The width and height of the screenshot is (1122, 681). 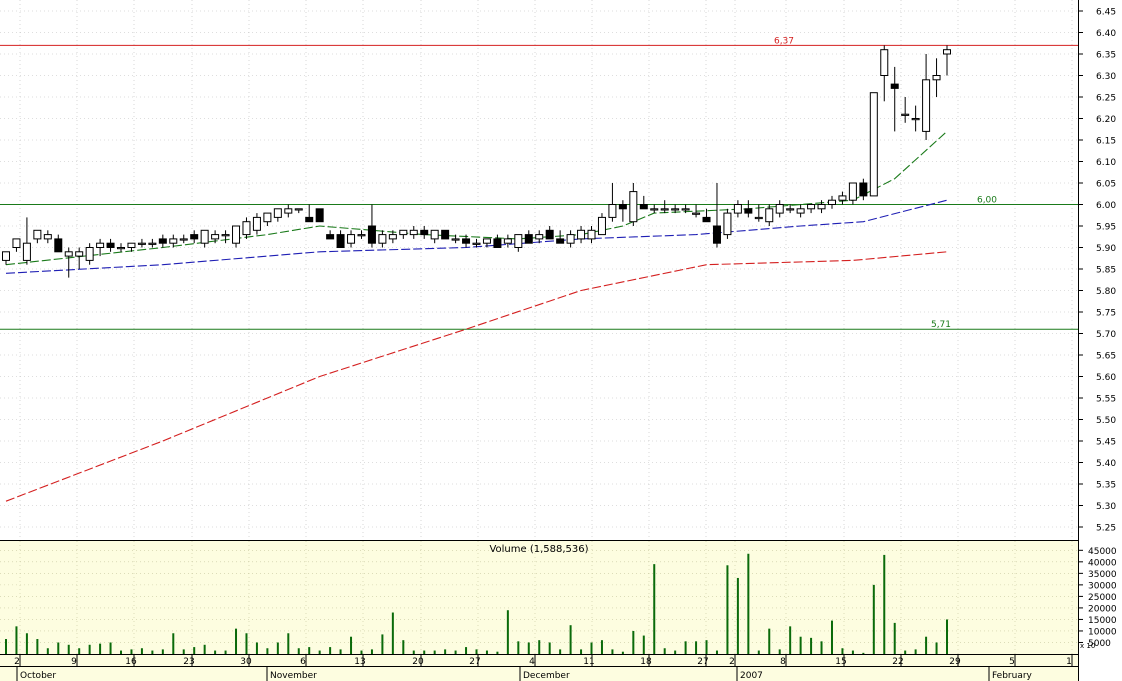 What do you see at coordinates (1012, 662) in the screenshot?
I see `date-tick-label: 5` at bounding box center [1012, 662].